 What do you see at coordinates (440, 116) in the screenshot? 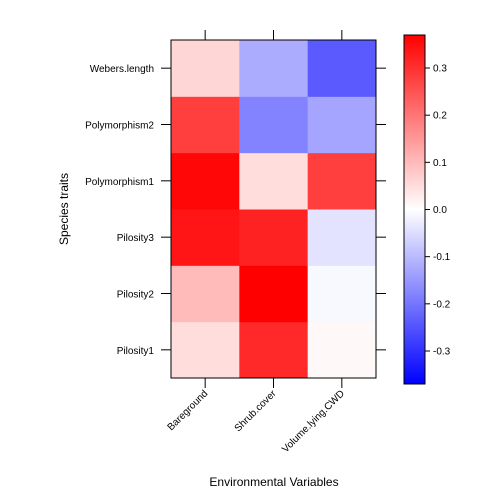
I see `colorbar-tick-label: 0.2` at bounding box center [440, 116].